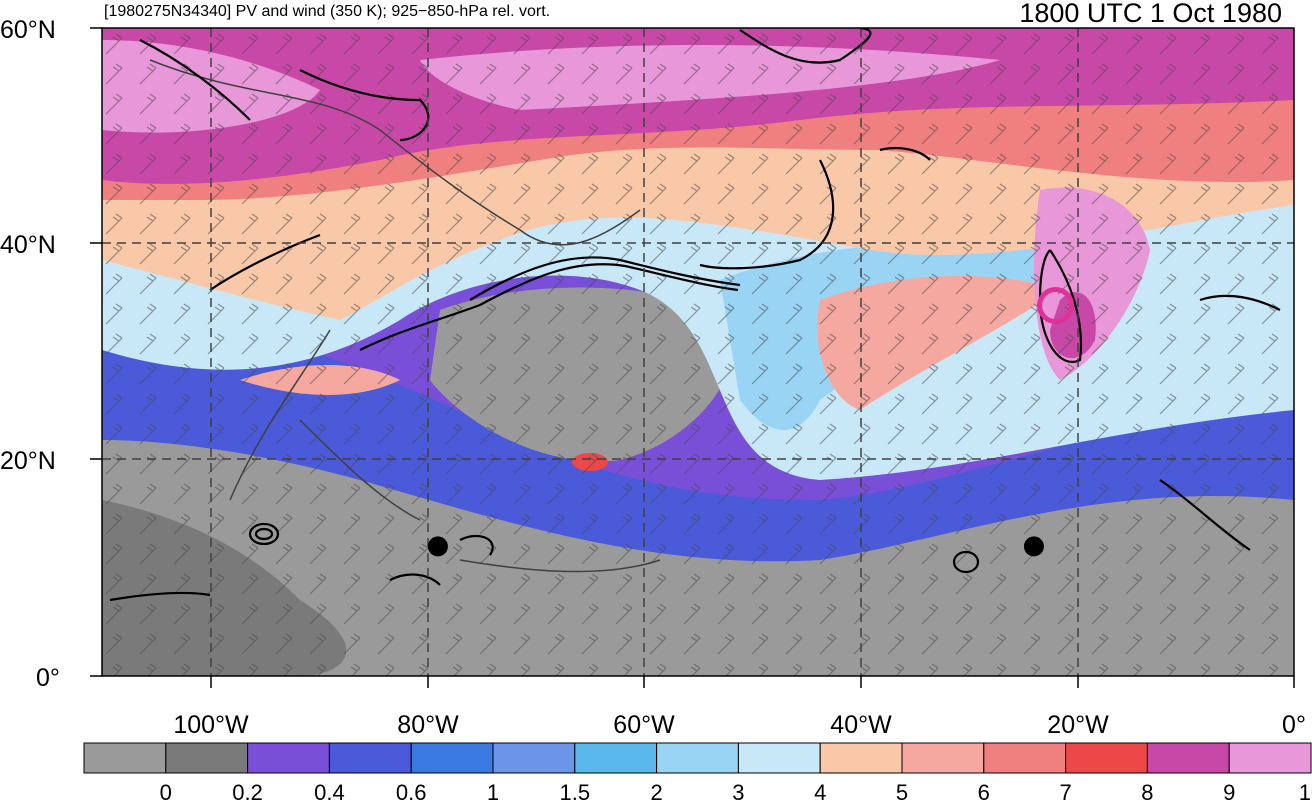 The height and width of the screenshot is (804, 1312). I want to click on colorbar-label: 10, so click(1305, 792).